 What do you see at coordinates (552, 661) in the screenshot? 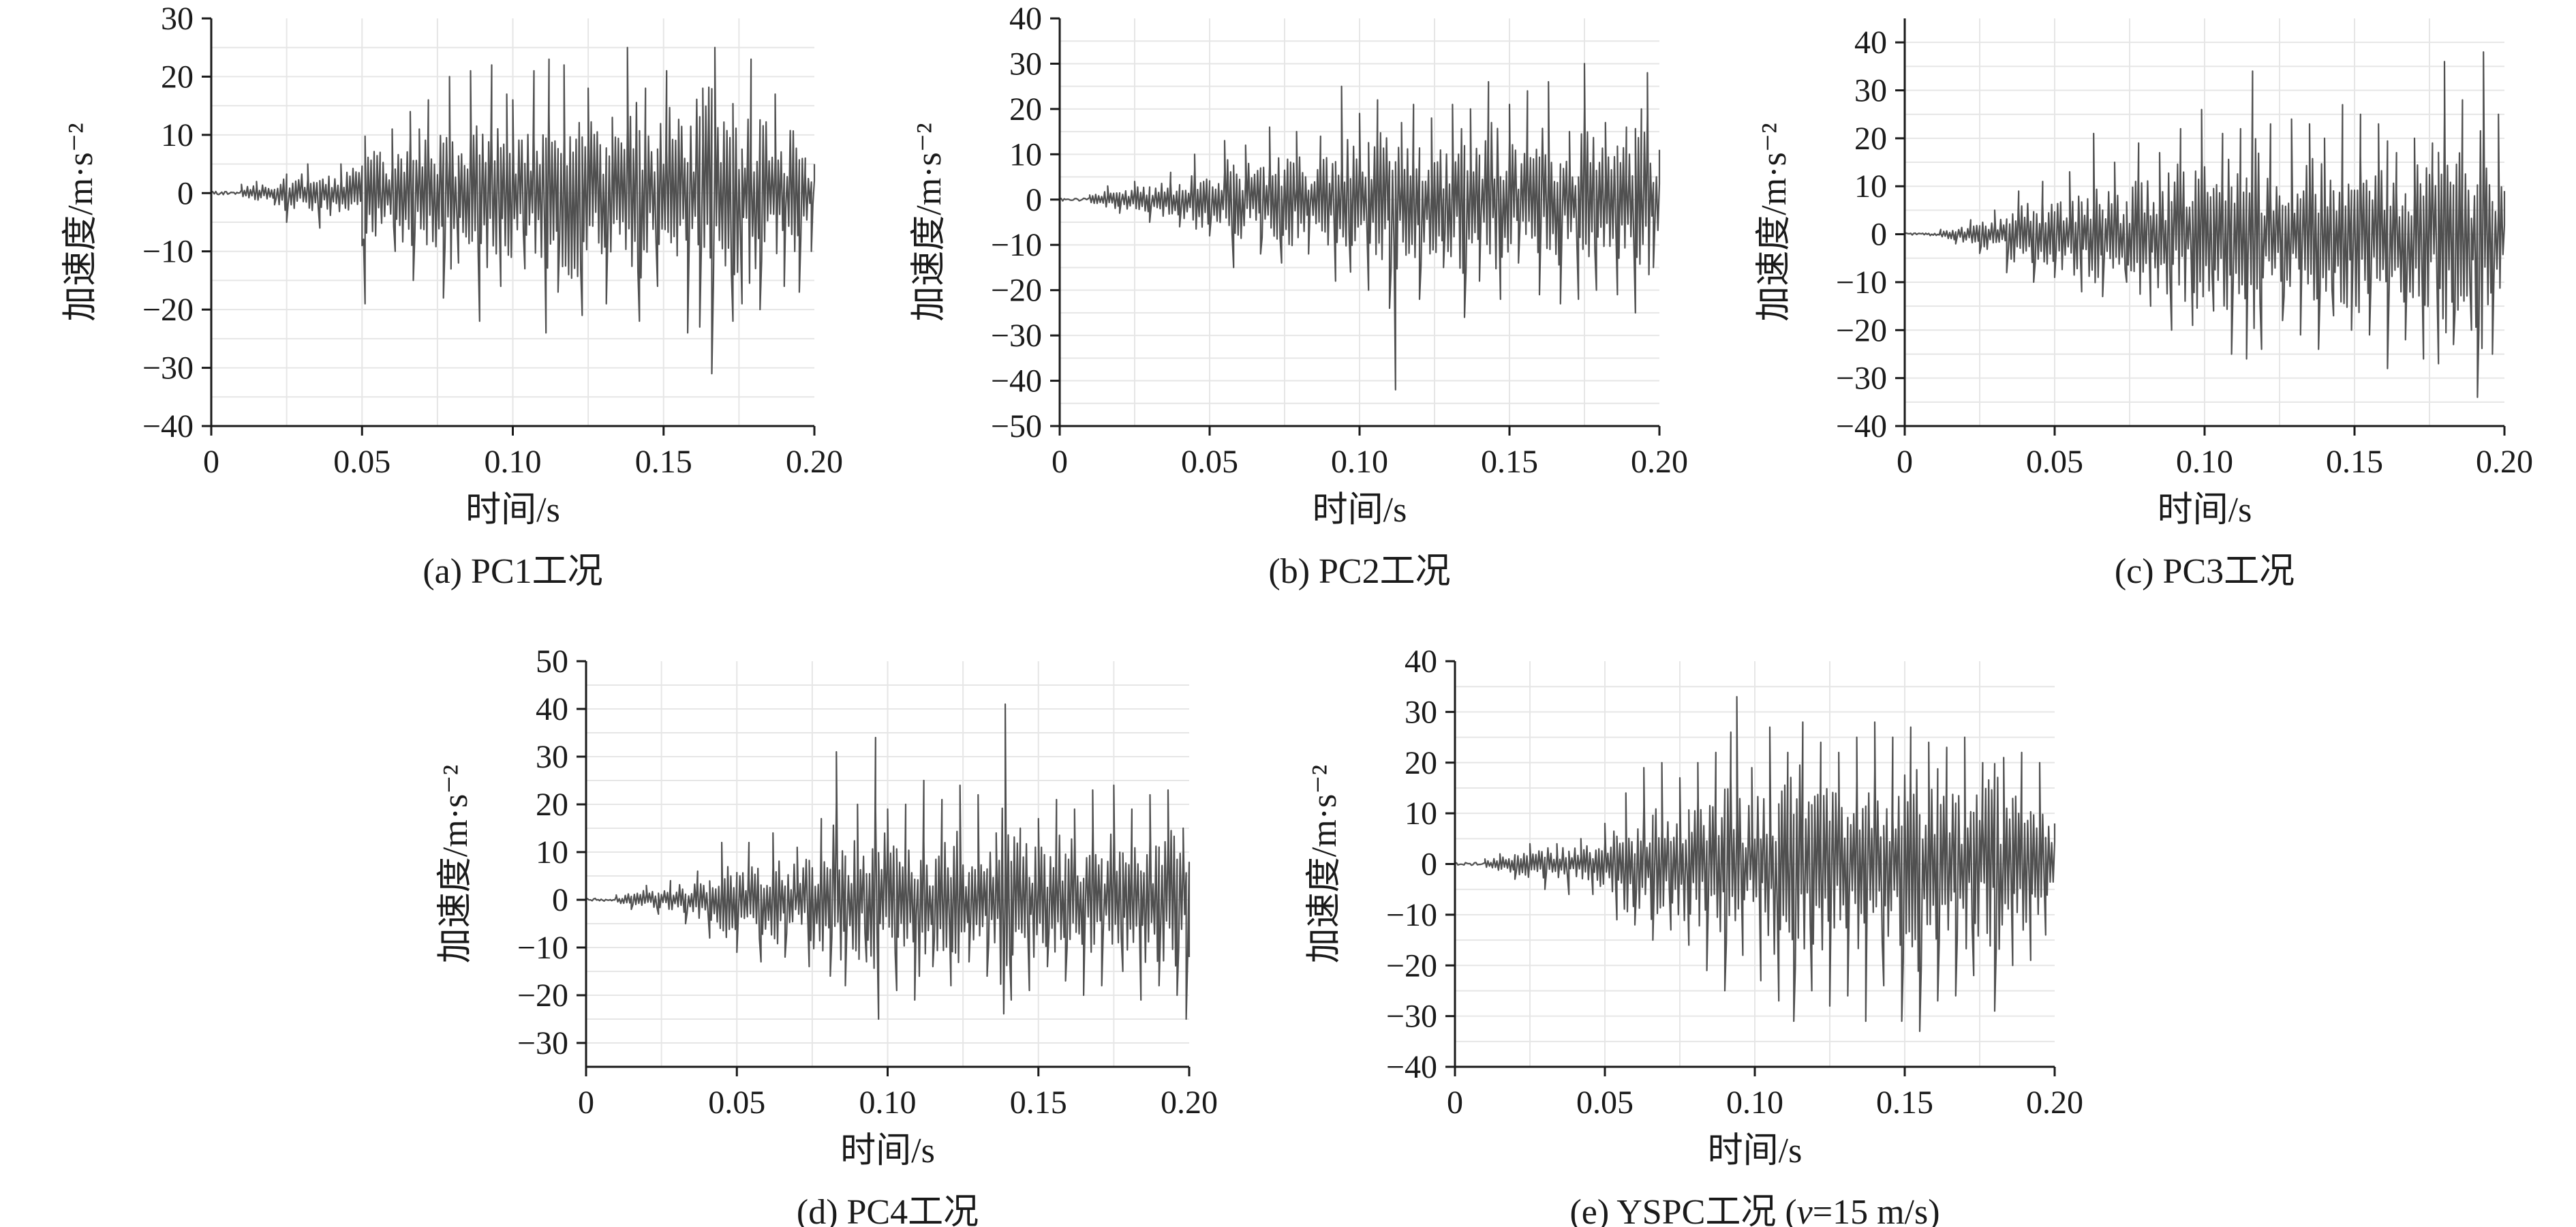
I see `y-tick-label: 50` at bounding box center [552, 661].